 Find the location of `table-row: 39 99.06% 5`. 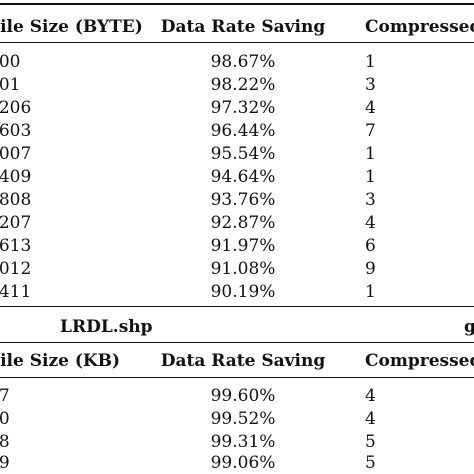

table-row: 39 99.06% 5 is located at coordinates (237, 463).